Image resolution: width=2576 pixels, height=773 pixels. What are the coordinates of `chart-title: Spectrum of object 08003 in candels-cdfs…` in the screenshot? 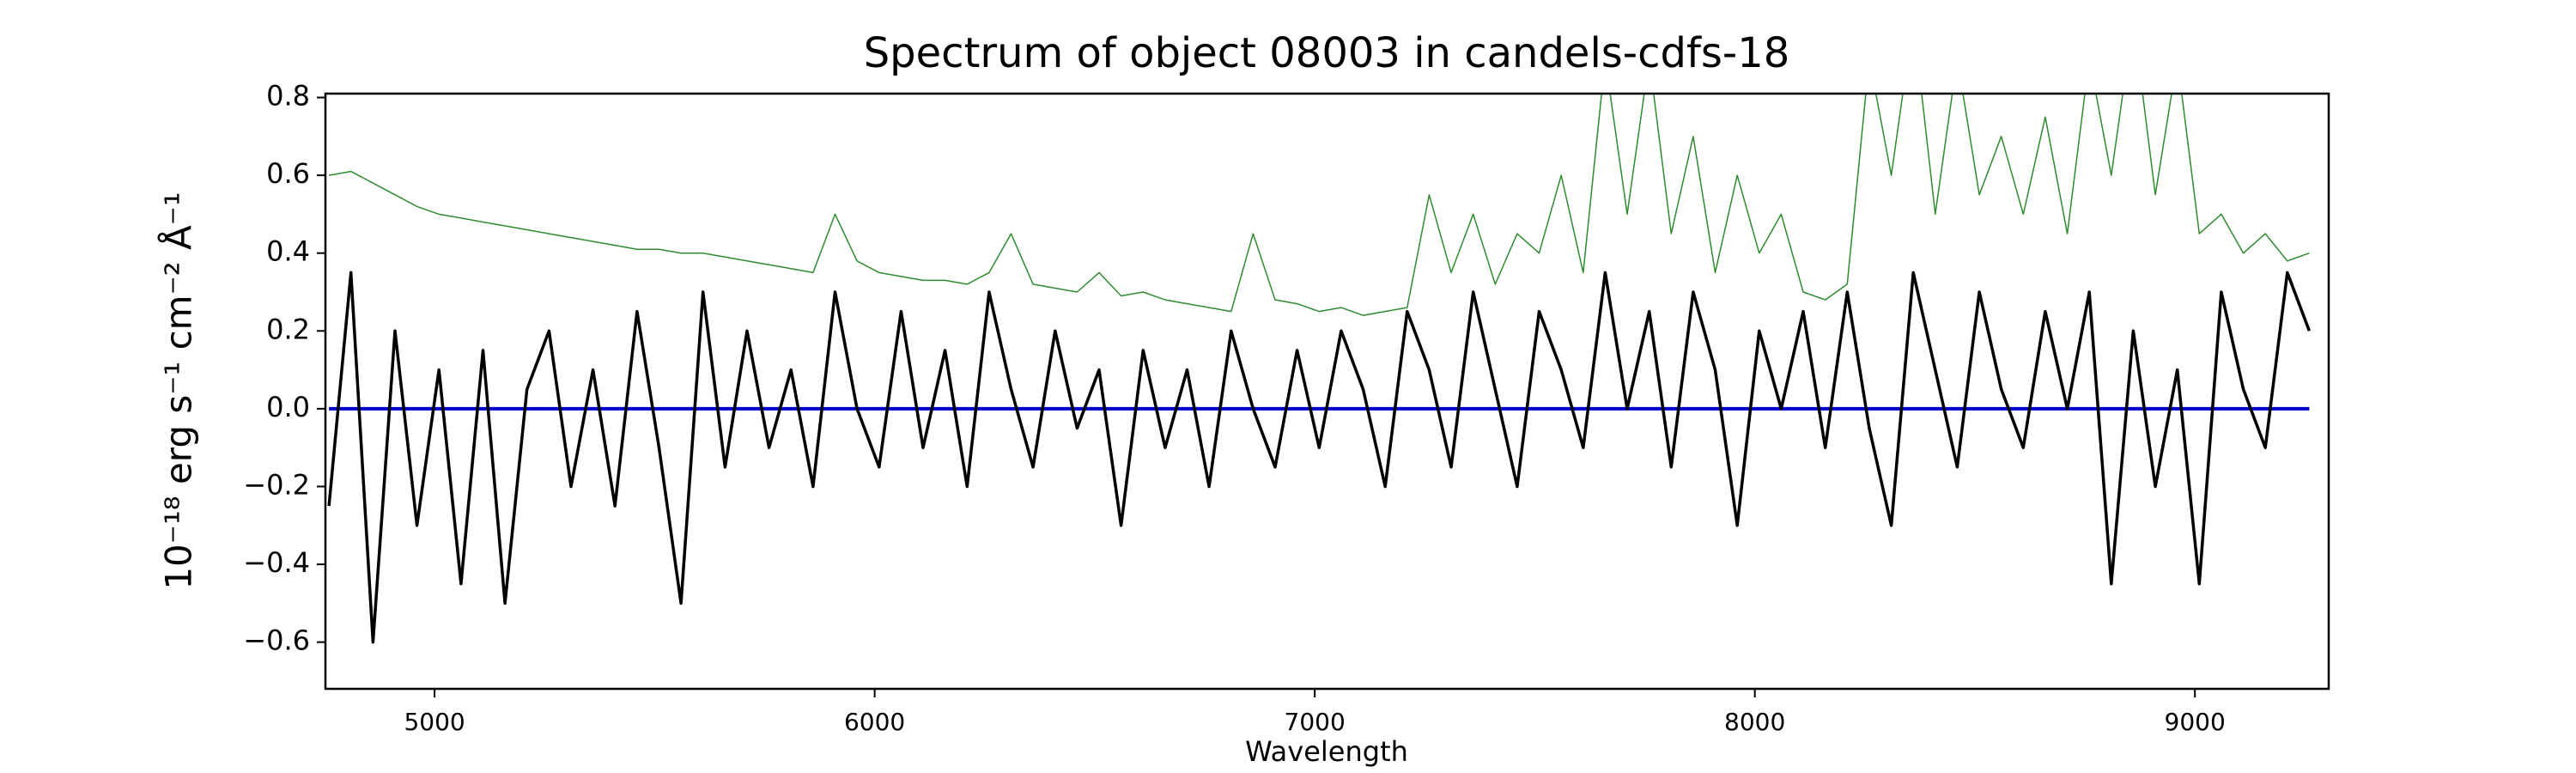 It's located at (1327, 53).